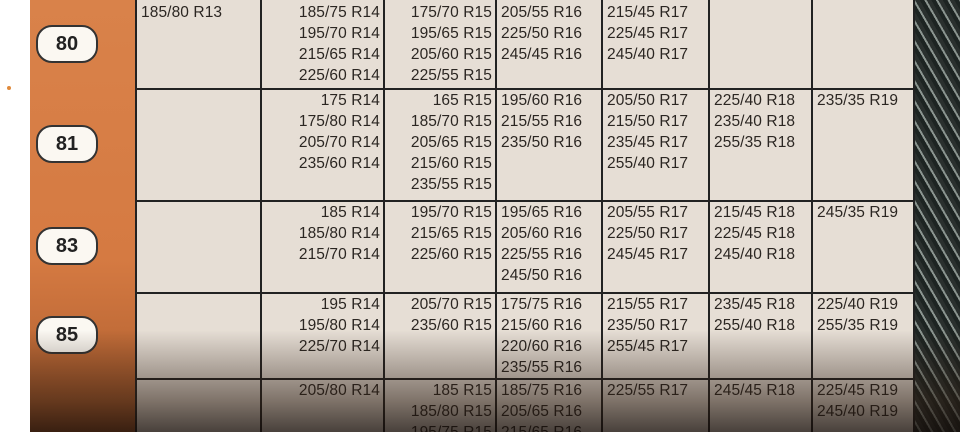 The width and height of the screenshot is (960, 443). Describe the element at coordinates (339, 233) in the screenshot. I see `tire-size: 185/80 R14` at that location.